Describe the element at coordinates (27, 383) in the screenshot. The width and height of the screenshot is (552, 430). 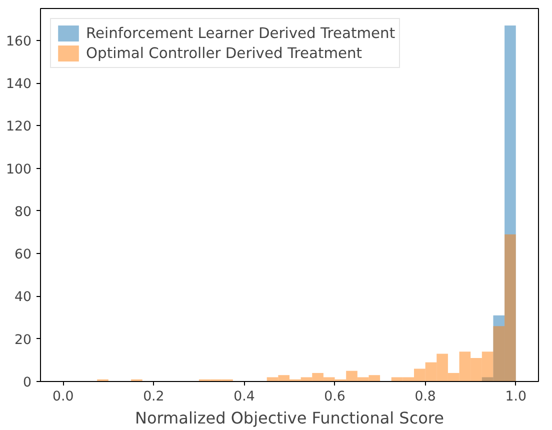
I see `y-tick-label: 0` at that location.